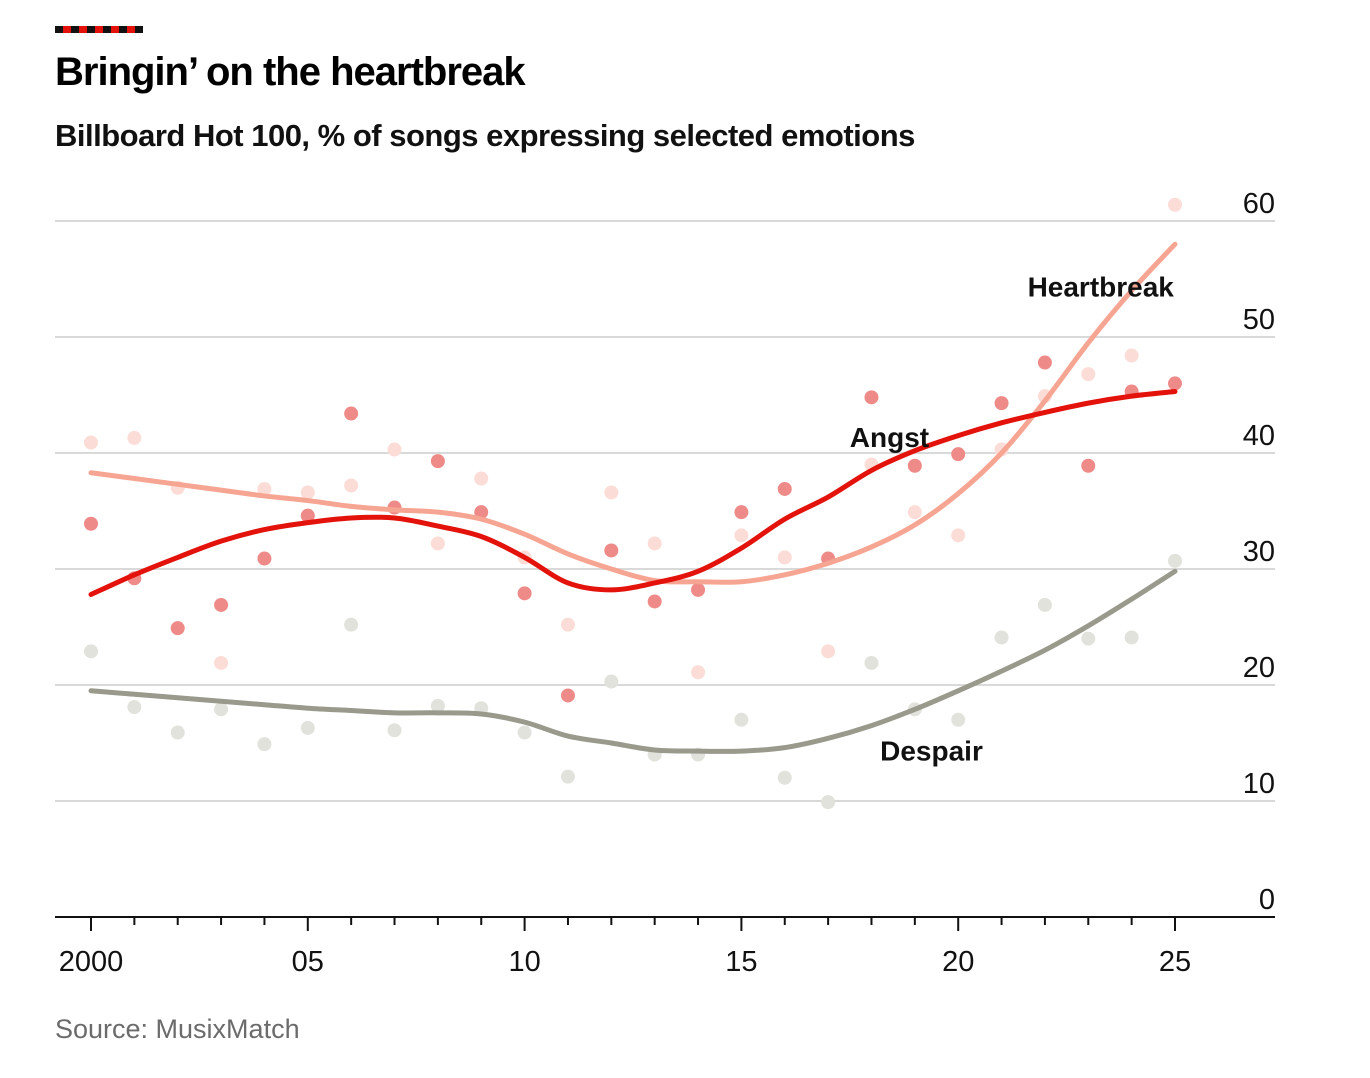 The width and height of the screenshot is (1370, 1078). What do you see at coordinates (308, 962) in the screenshot?
I see `x-tick-label: 05` at bounding box center [308, 962].